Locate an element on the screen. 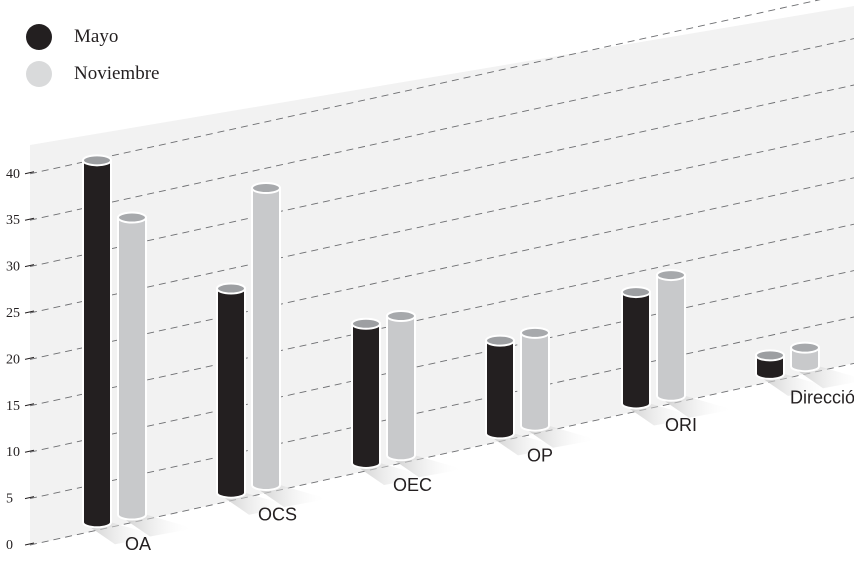 This screenshot has width=854, height=565. bar-mayo-ocs is located at coordinates (254, 398).